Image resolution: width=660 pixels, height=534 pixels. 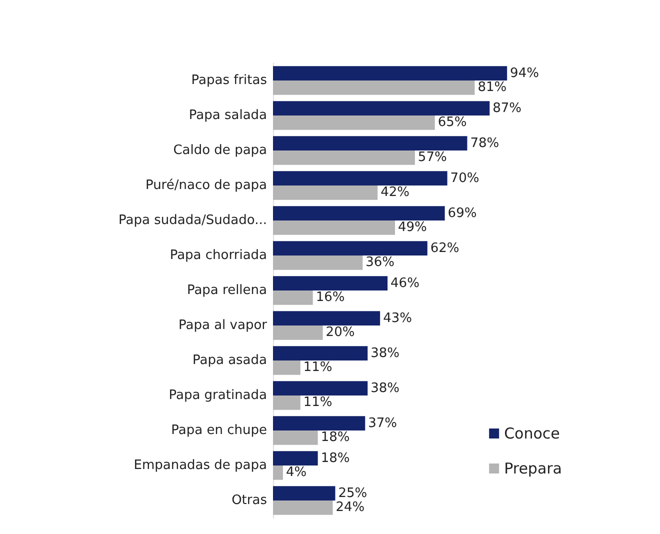 I want to click on y-tick-label: Papa en chupe, so click(x=219, y=430).